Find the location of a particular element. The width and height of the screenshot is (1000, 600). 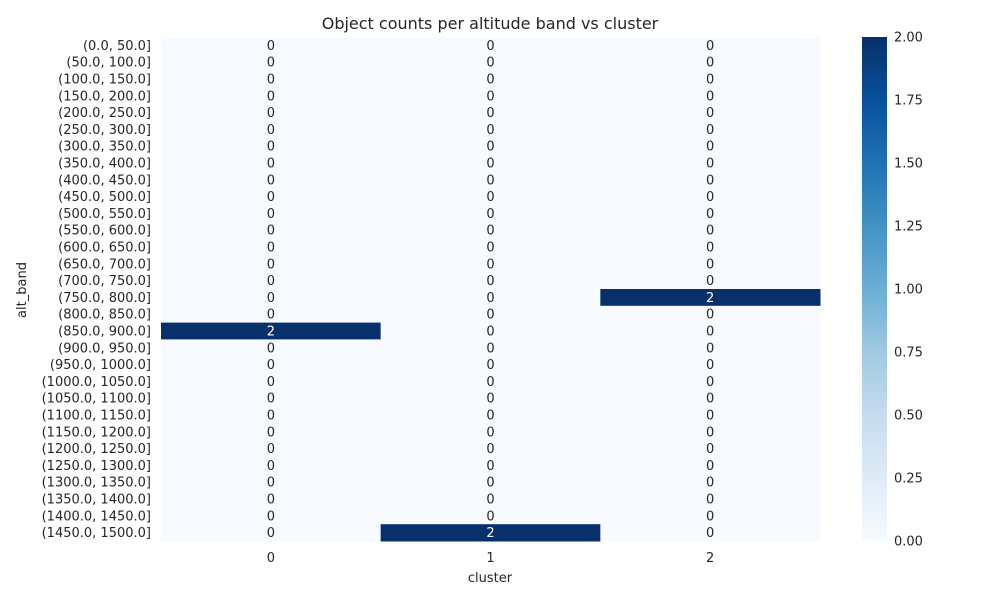

y-axis-label: alt_band is located at coordinates (22, 290).